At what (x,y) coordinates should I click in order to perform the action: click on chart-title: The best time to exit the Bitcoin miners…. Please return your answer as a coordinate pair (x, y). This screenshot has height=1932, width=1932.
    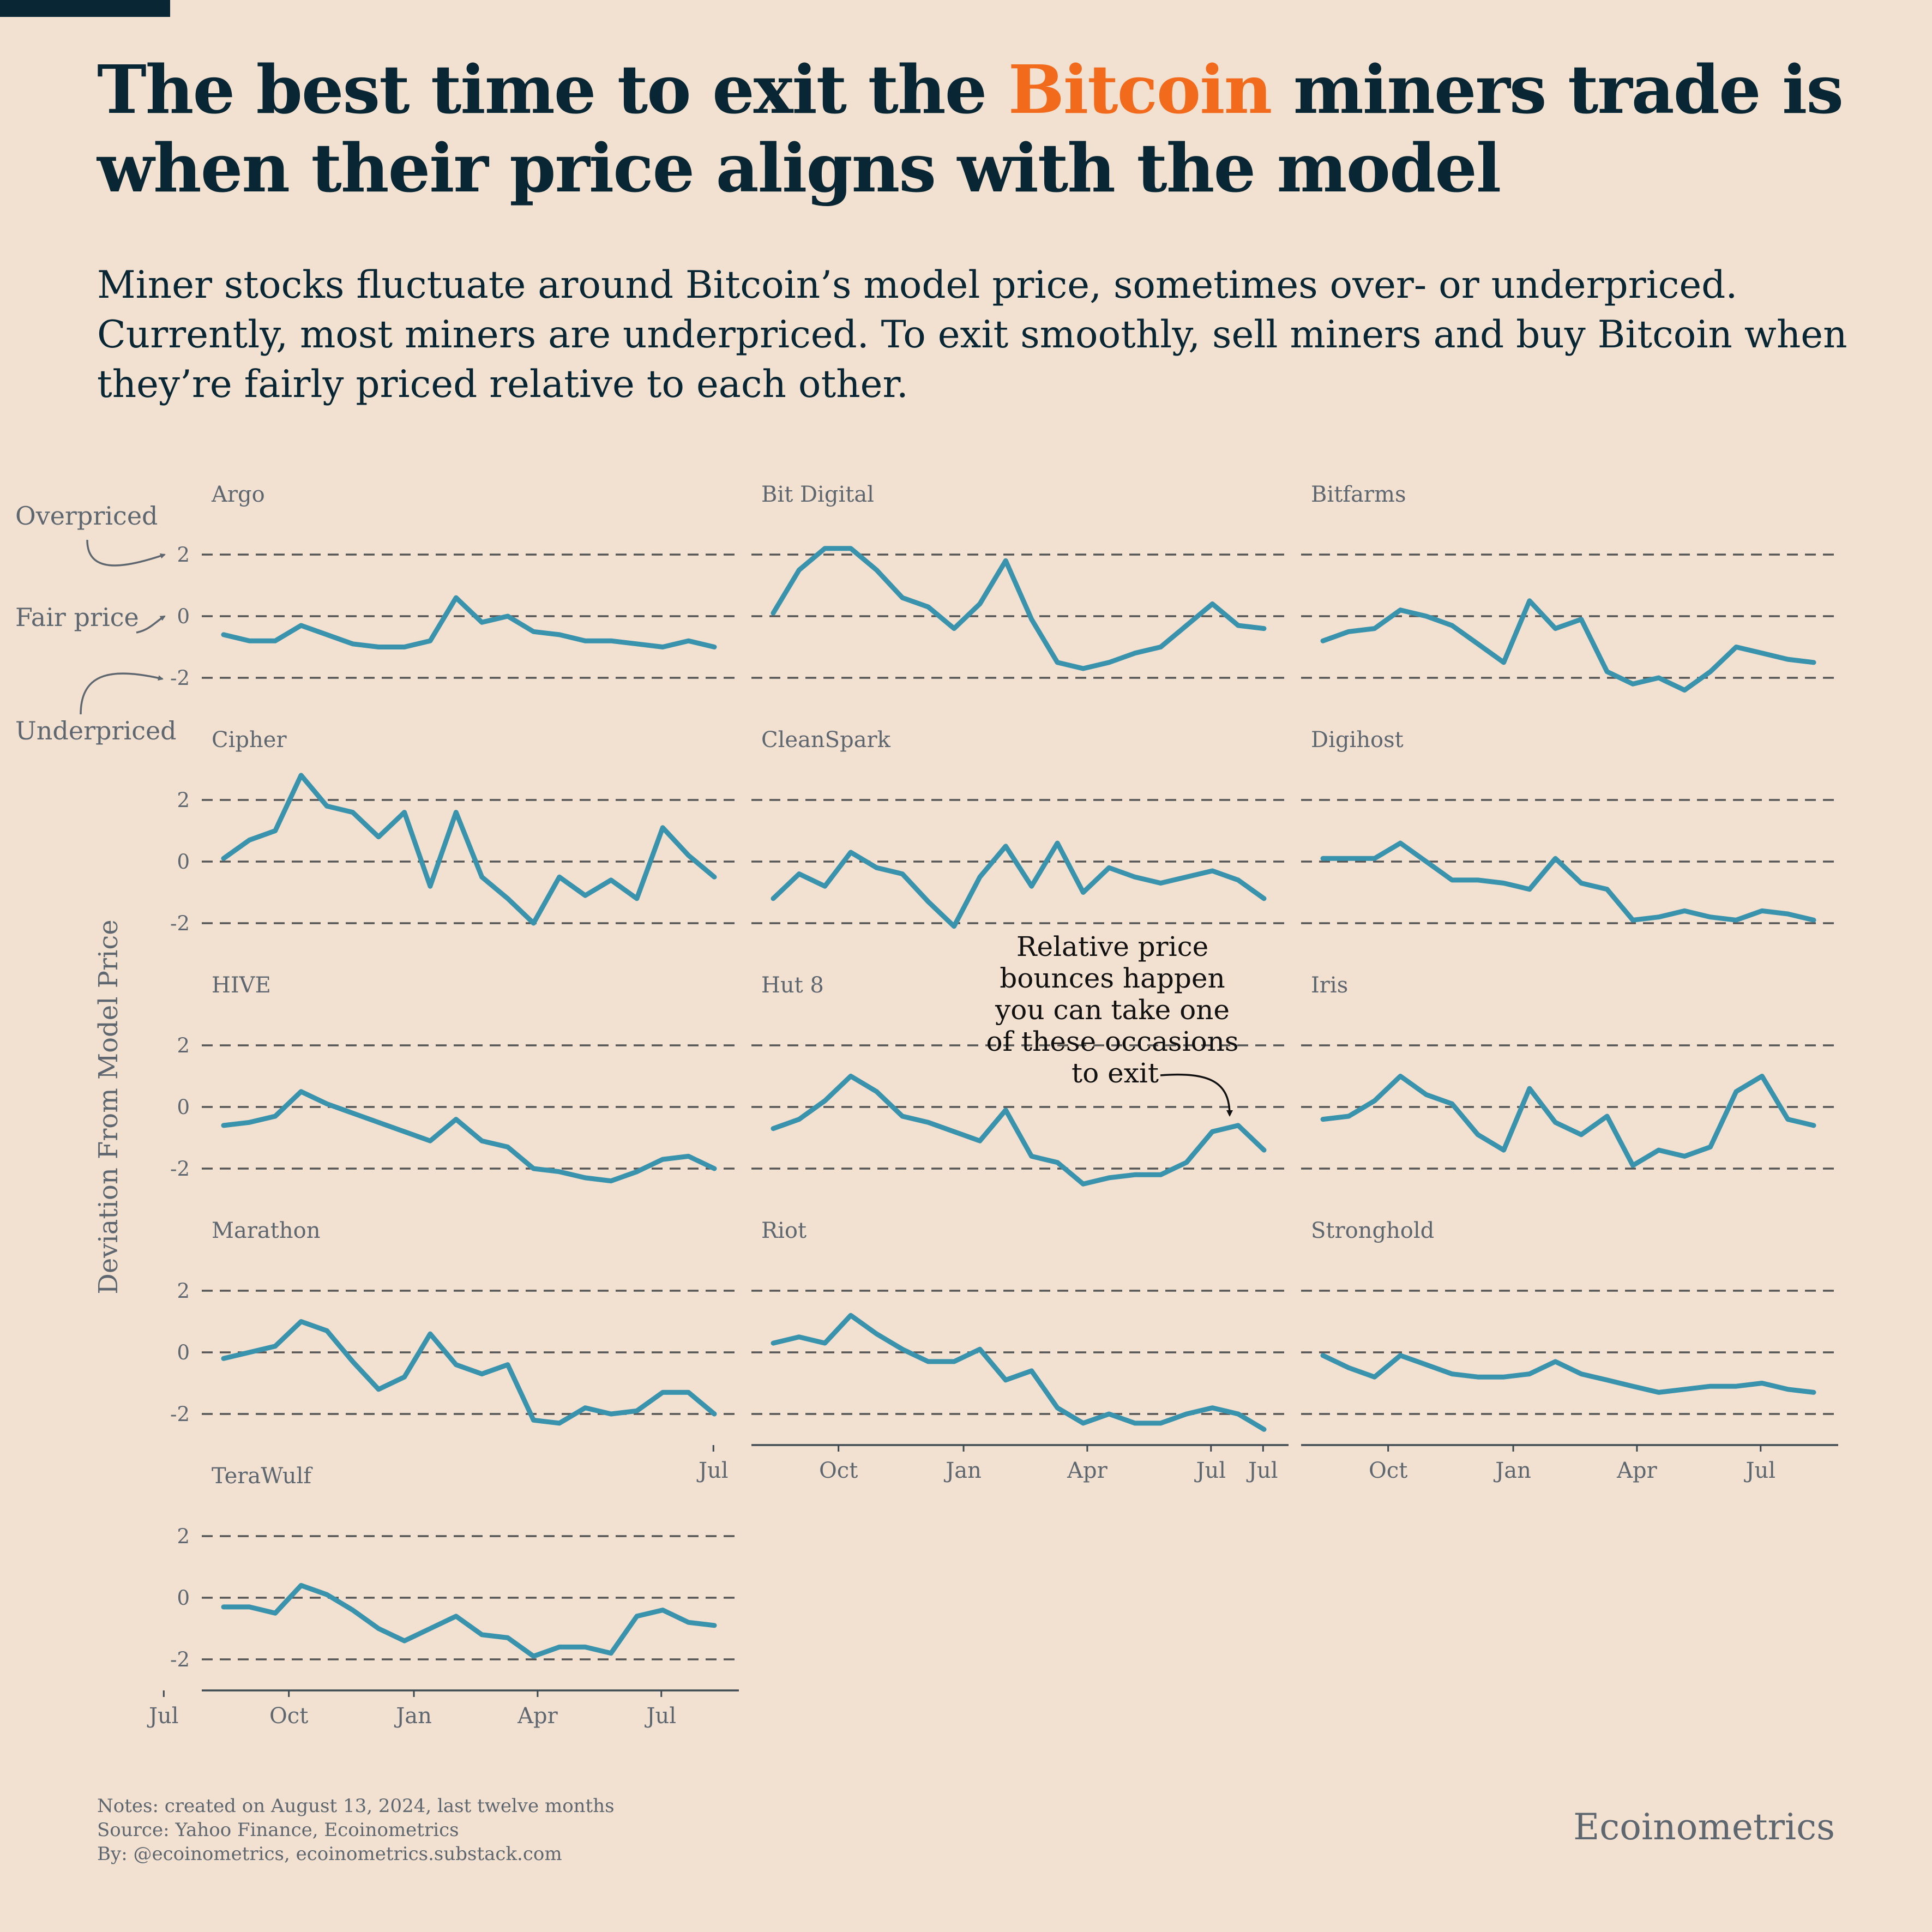
    Looking at the image, I should click on (997, 128).